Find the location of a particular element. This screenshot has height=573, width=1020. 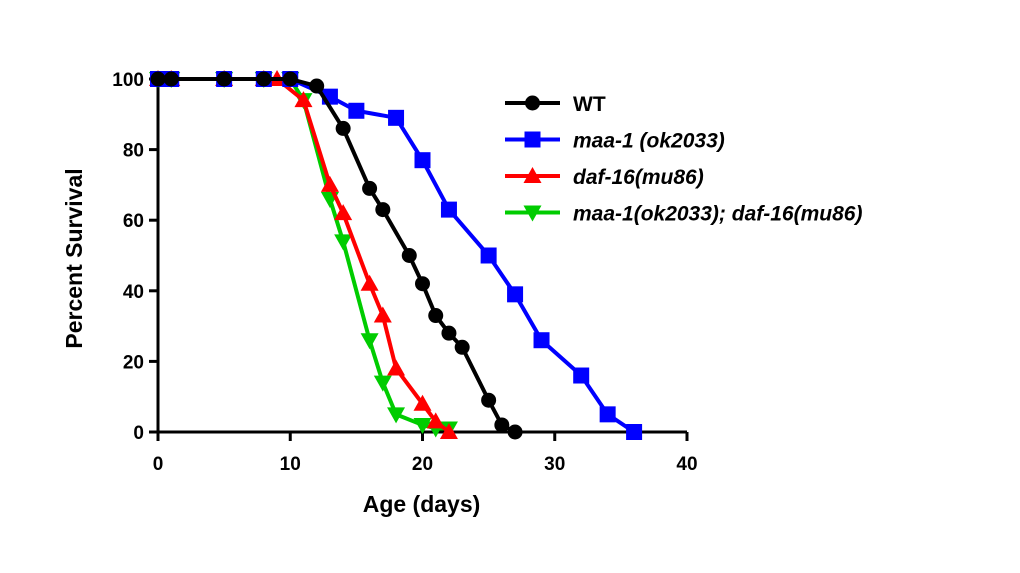

legend-label: maa-1 (ok2033) is located at coordinates (649, 141).